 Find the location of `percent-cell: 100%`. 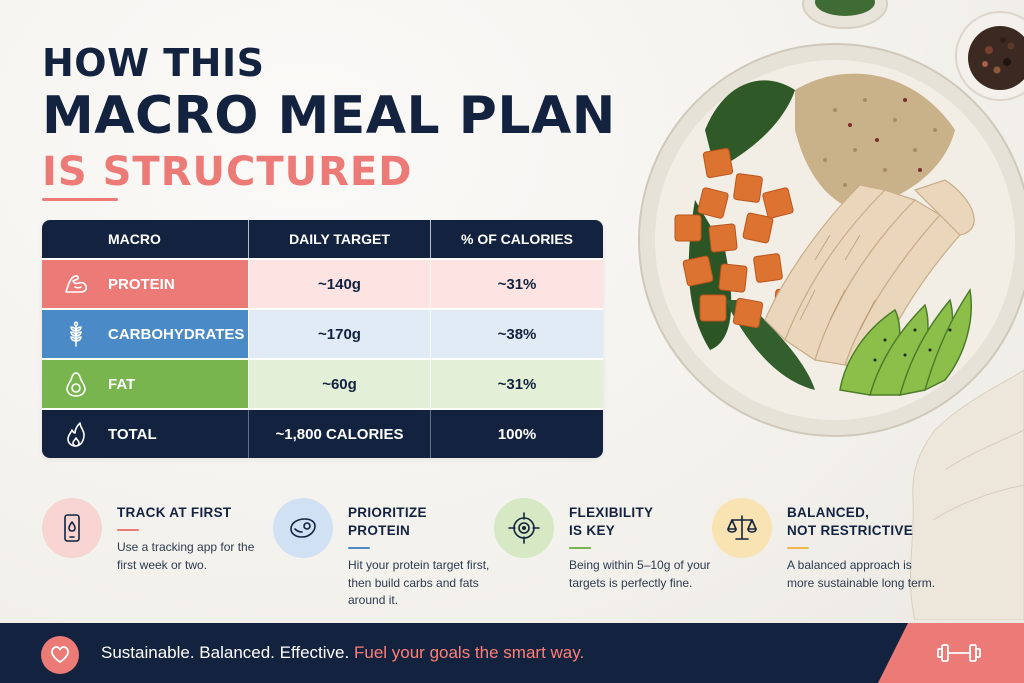

percent-cell: 100% is located at coordinates (516, 434).